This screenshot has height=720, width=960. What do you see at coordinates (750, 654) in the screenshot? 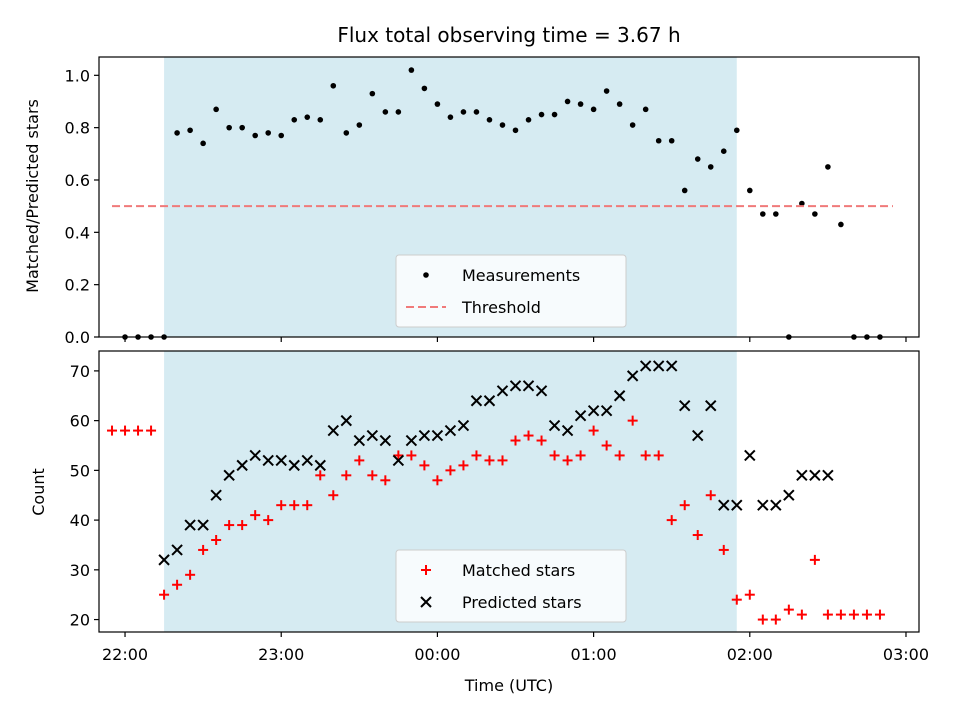
I see `x-tick-label: 02:00` at bounding box center [750, 654].